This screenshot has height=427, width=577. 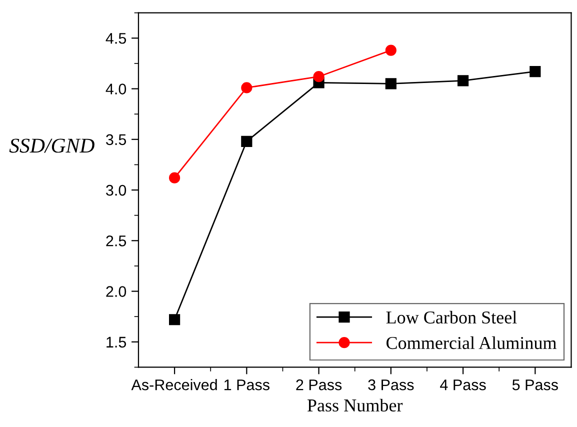 I want to click on x-tick-label: 2 Pass, so click(x=319, y=384).